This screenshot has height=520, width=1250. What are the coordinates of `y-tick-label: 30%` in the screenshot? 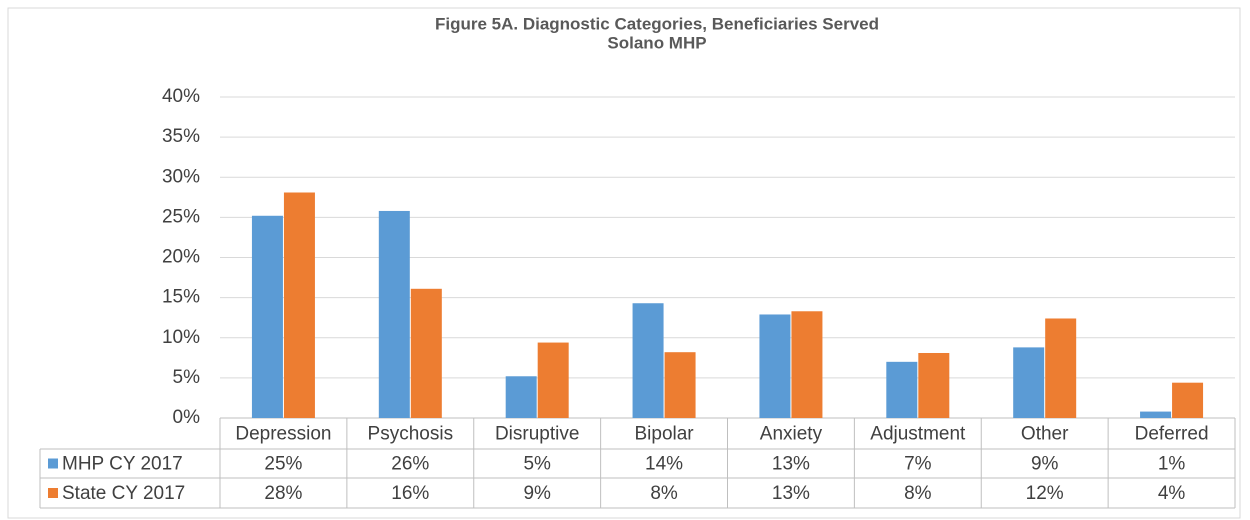 It's located at (181, 176).